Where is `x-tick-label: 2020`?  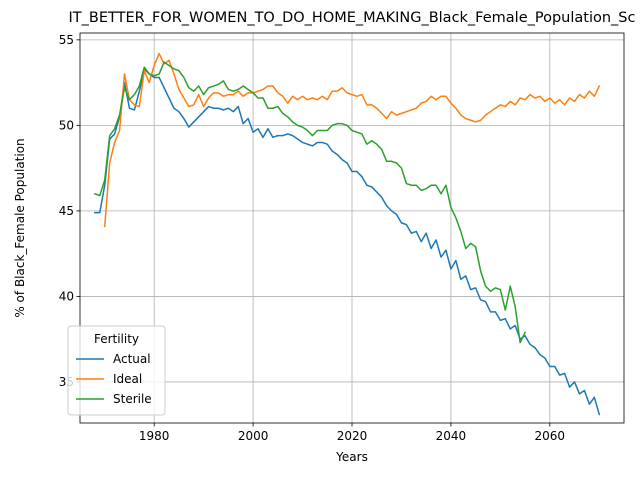 x-tick-label: 2020 is located at coordinates (352, 436).